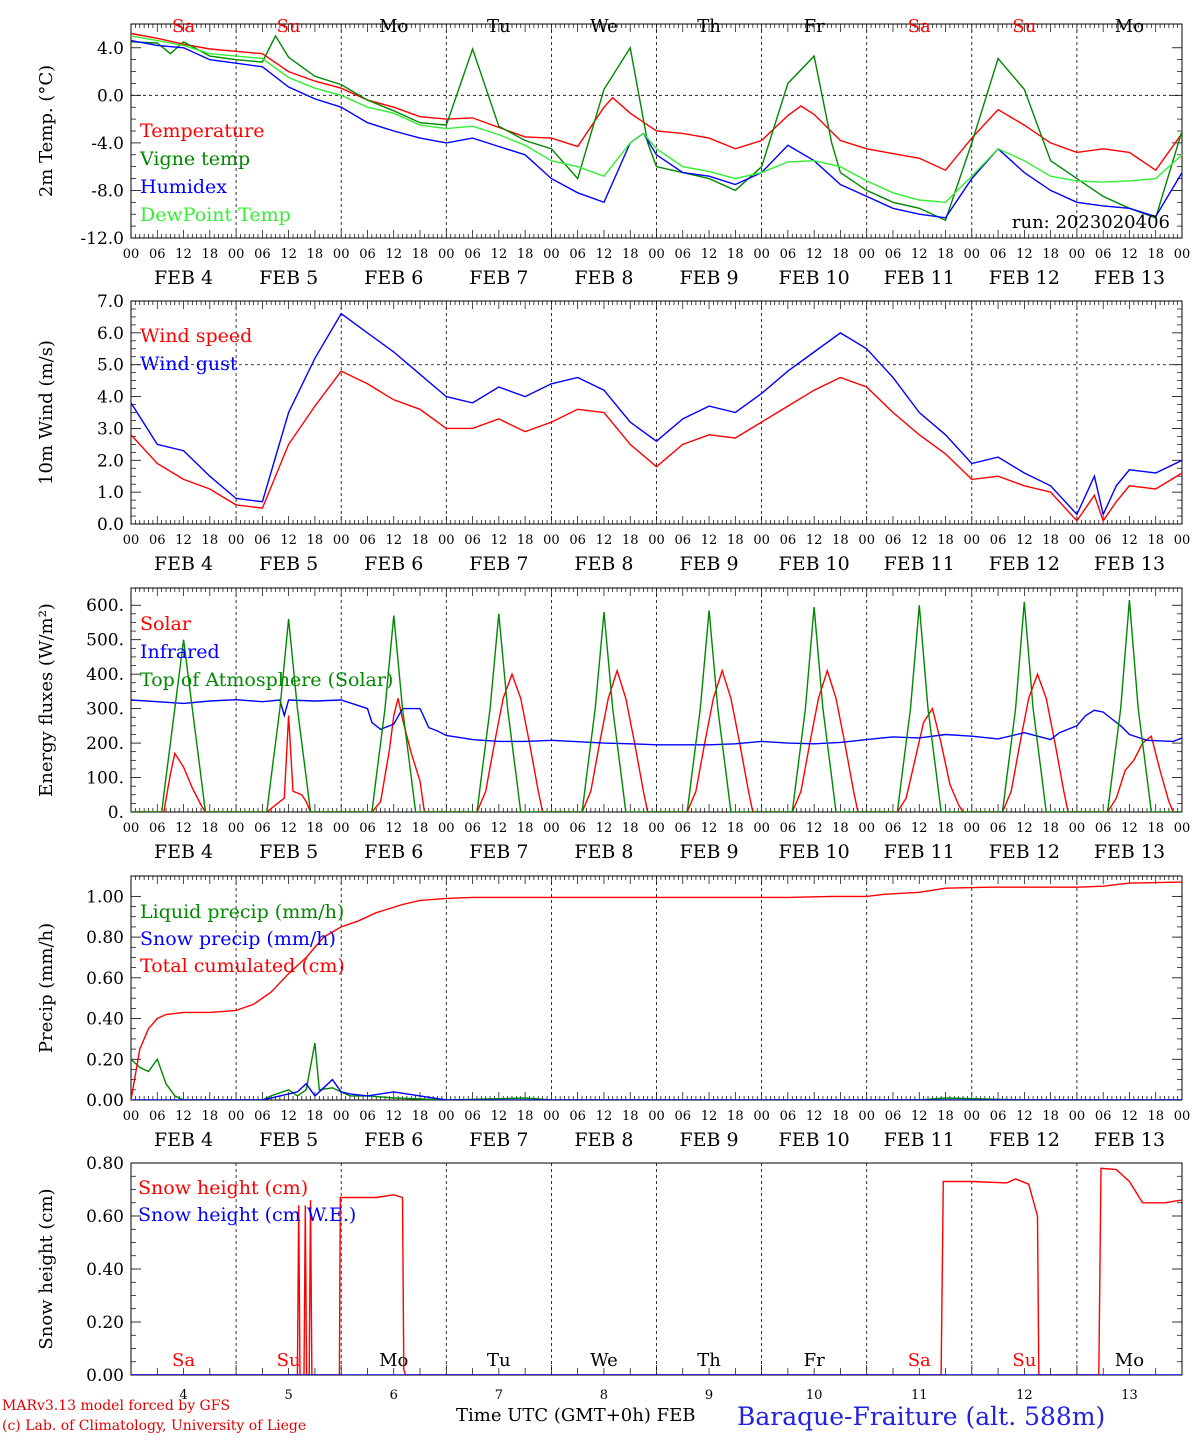 This screenshot has height=1440, width=1194. What do you see at coordinates (183, 852) in the screenshot?
I see `x-date-label: FEB 4` at bounding box center [183, 852].